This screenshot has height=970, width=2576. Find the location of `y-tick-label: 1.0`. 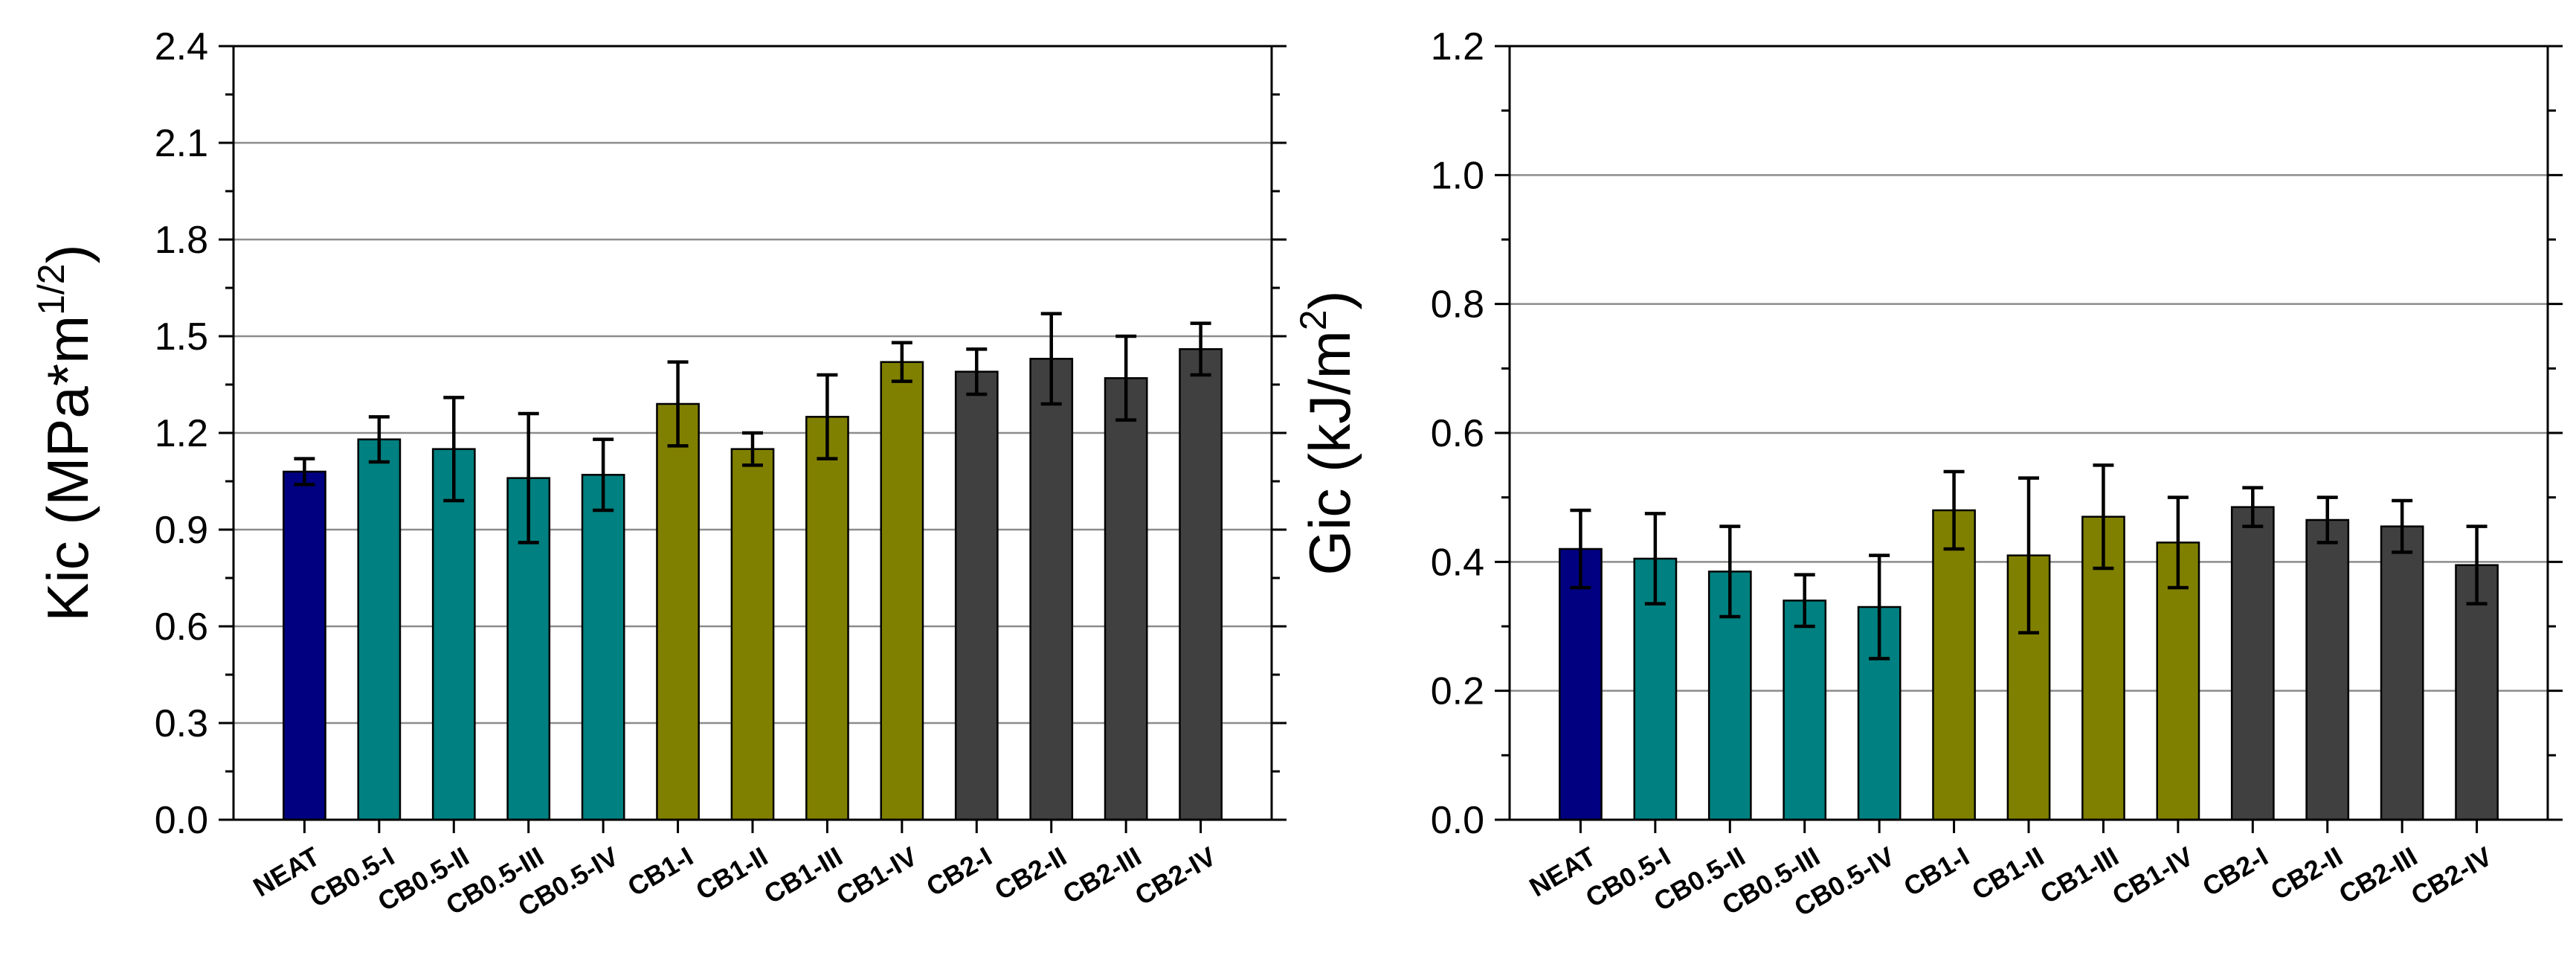

y-tick-label: 1.0 is located at coordinates (1457, 176).